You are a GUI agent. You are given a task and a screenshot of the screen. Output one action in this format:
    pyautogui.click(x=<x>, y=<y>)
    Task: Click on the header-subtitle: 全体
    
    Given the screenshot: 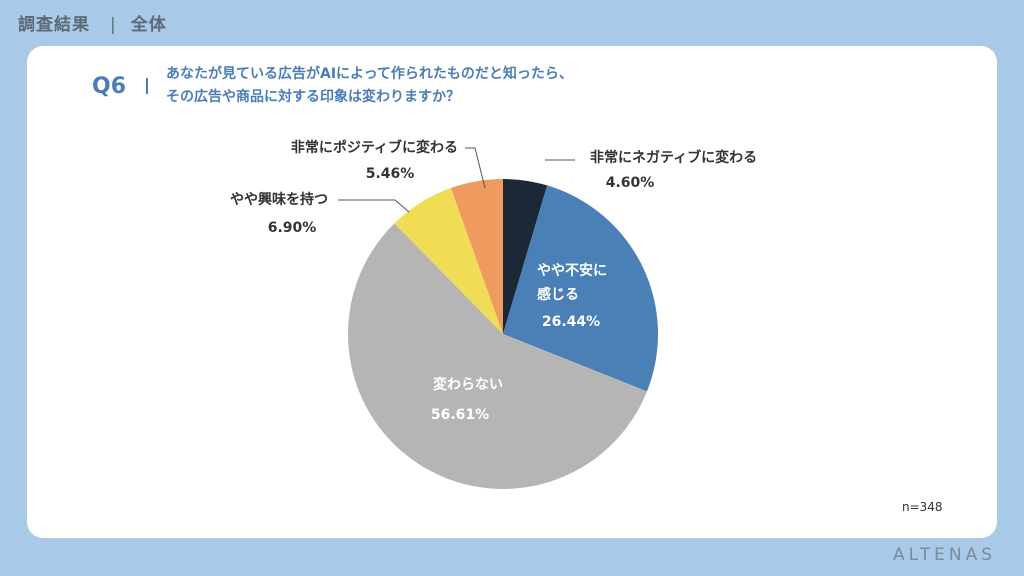 What is the action you would take?
    pyautogui.click(x=148, y=25)
    